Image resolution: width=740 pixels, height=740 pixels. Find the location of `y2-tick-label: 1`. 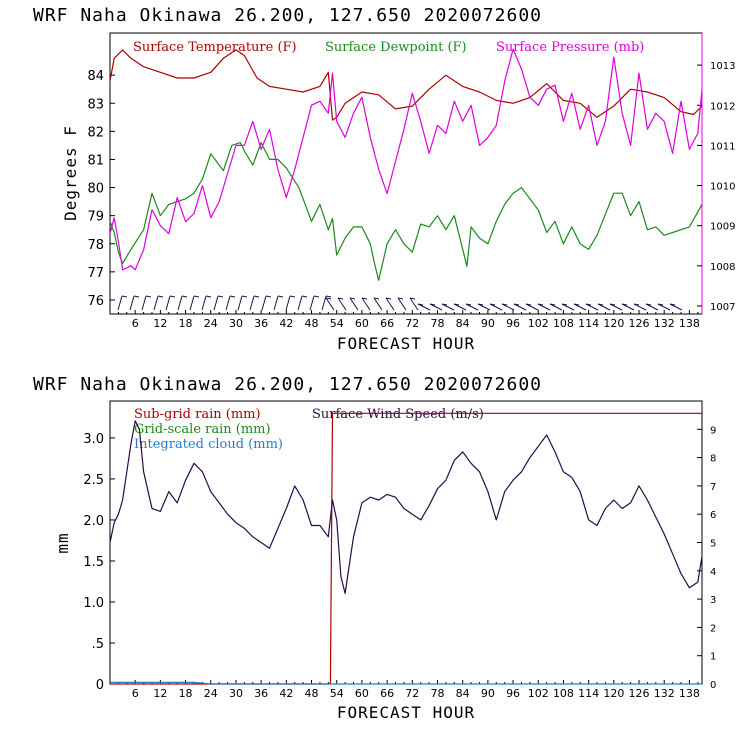

y2-tick-label: 1 is located at coordinates (713, 657).